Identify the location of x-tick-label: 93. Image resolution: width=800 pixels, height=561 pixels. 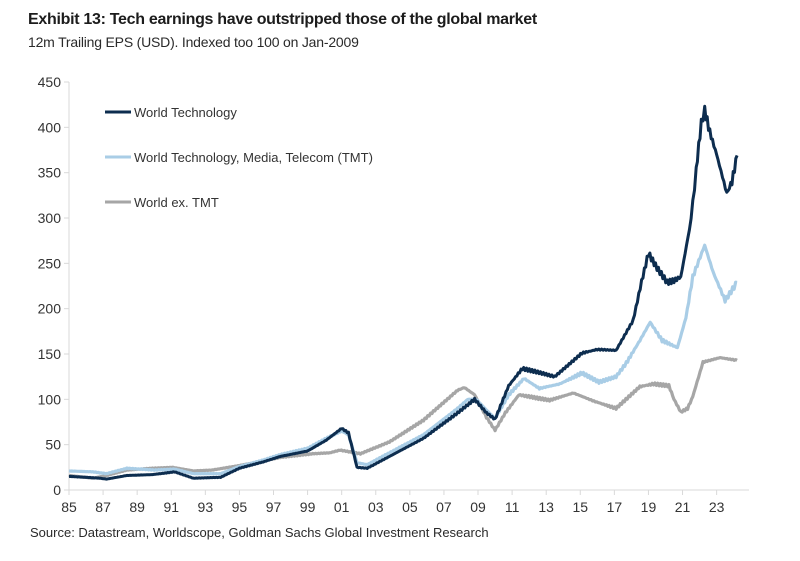
(206, 507).